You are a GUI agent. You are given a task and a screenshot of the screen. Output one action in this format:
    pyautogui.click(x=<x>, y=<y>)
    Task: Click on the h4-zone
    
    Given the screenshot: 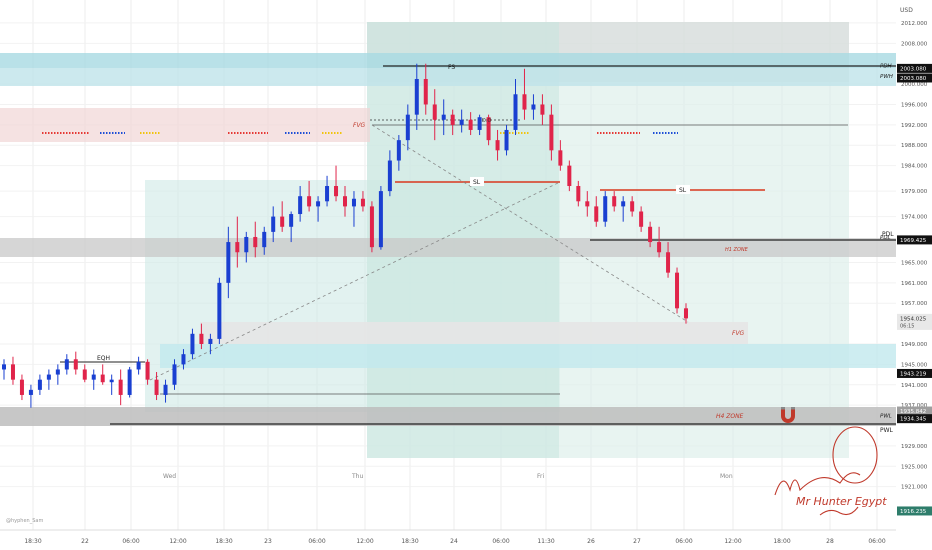 What is the action you would take?
    pyautogui.click(x=448, y=416)
    